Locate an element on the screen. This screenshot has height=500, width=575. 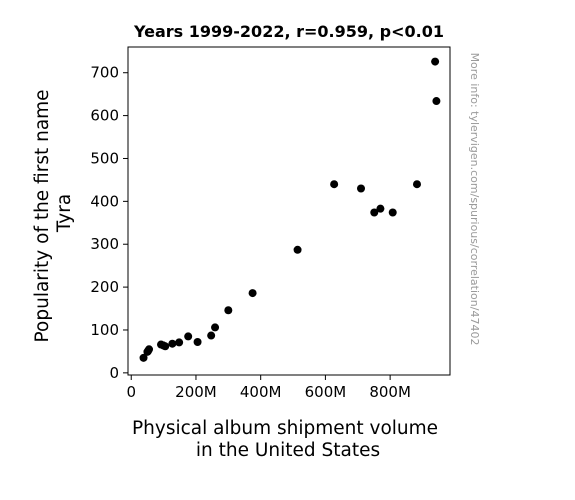
y-axis-label: Popularity of the first name Tyra is located at coordinates (53, 213).